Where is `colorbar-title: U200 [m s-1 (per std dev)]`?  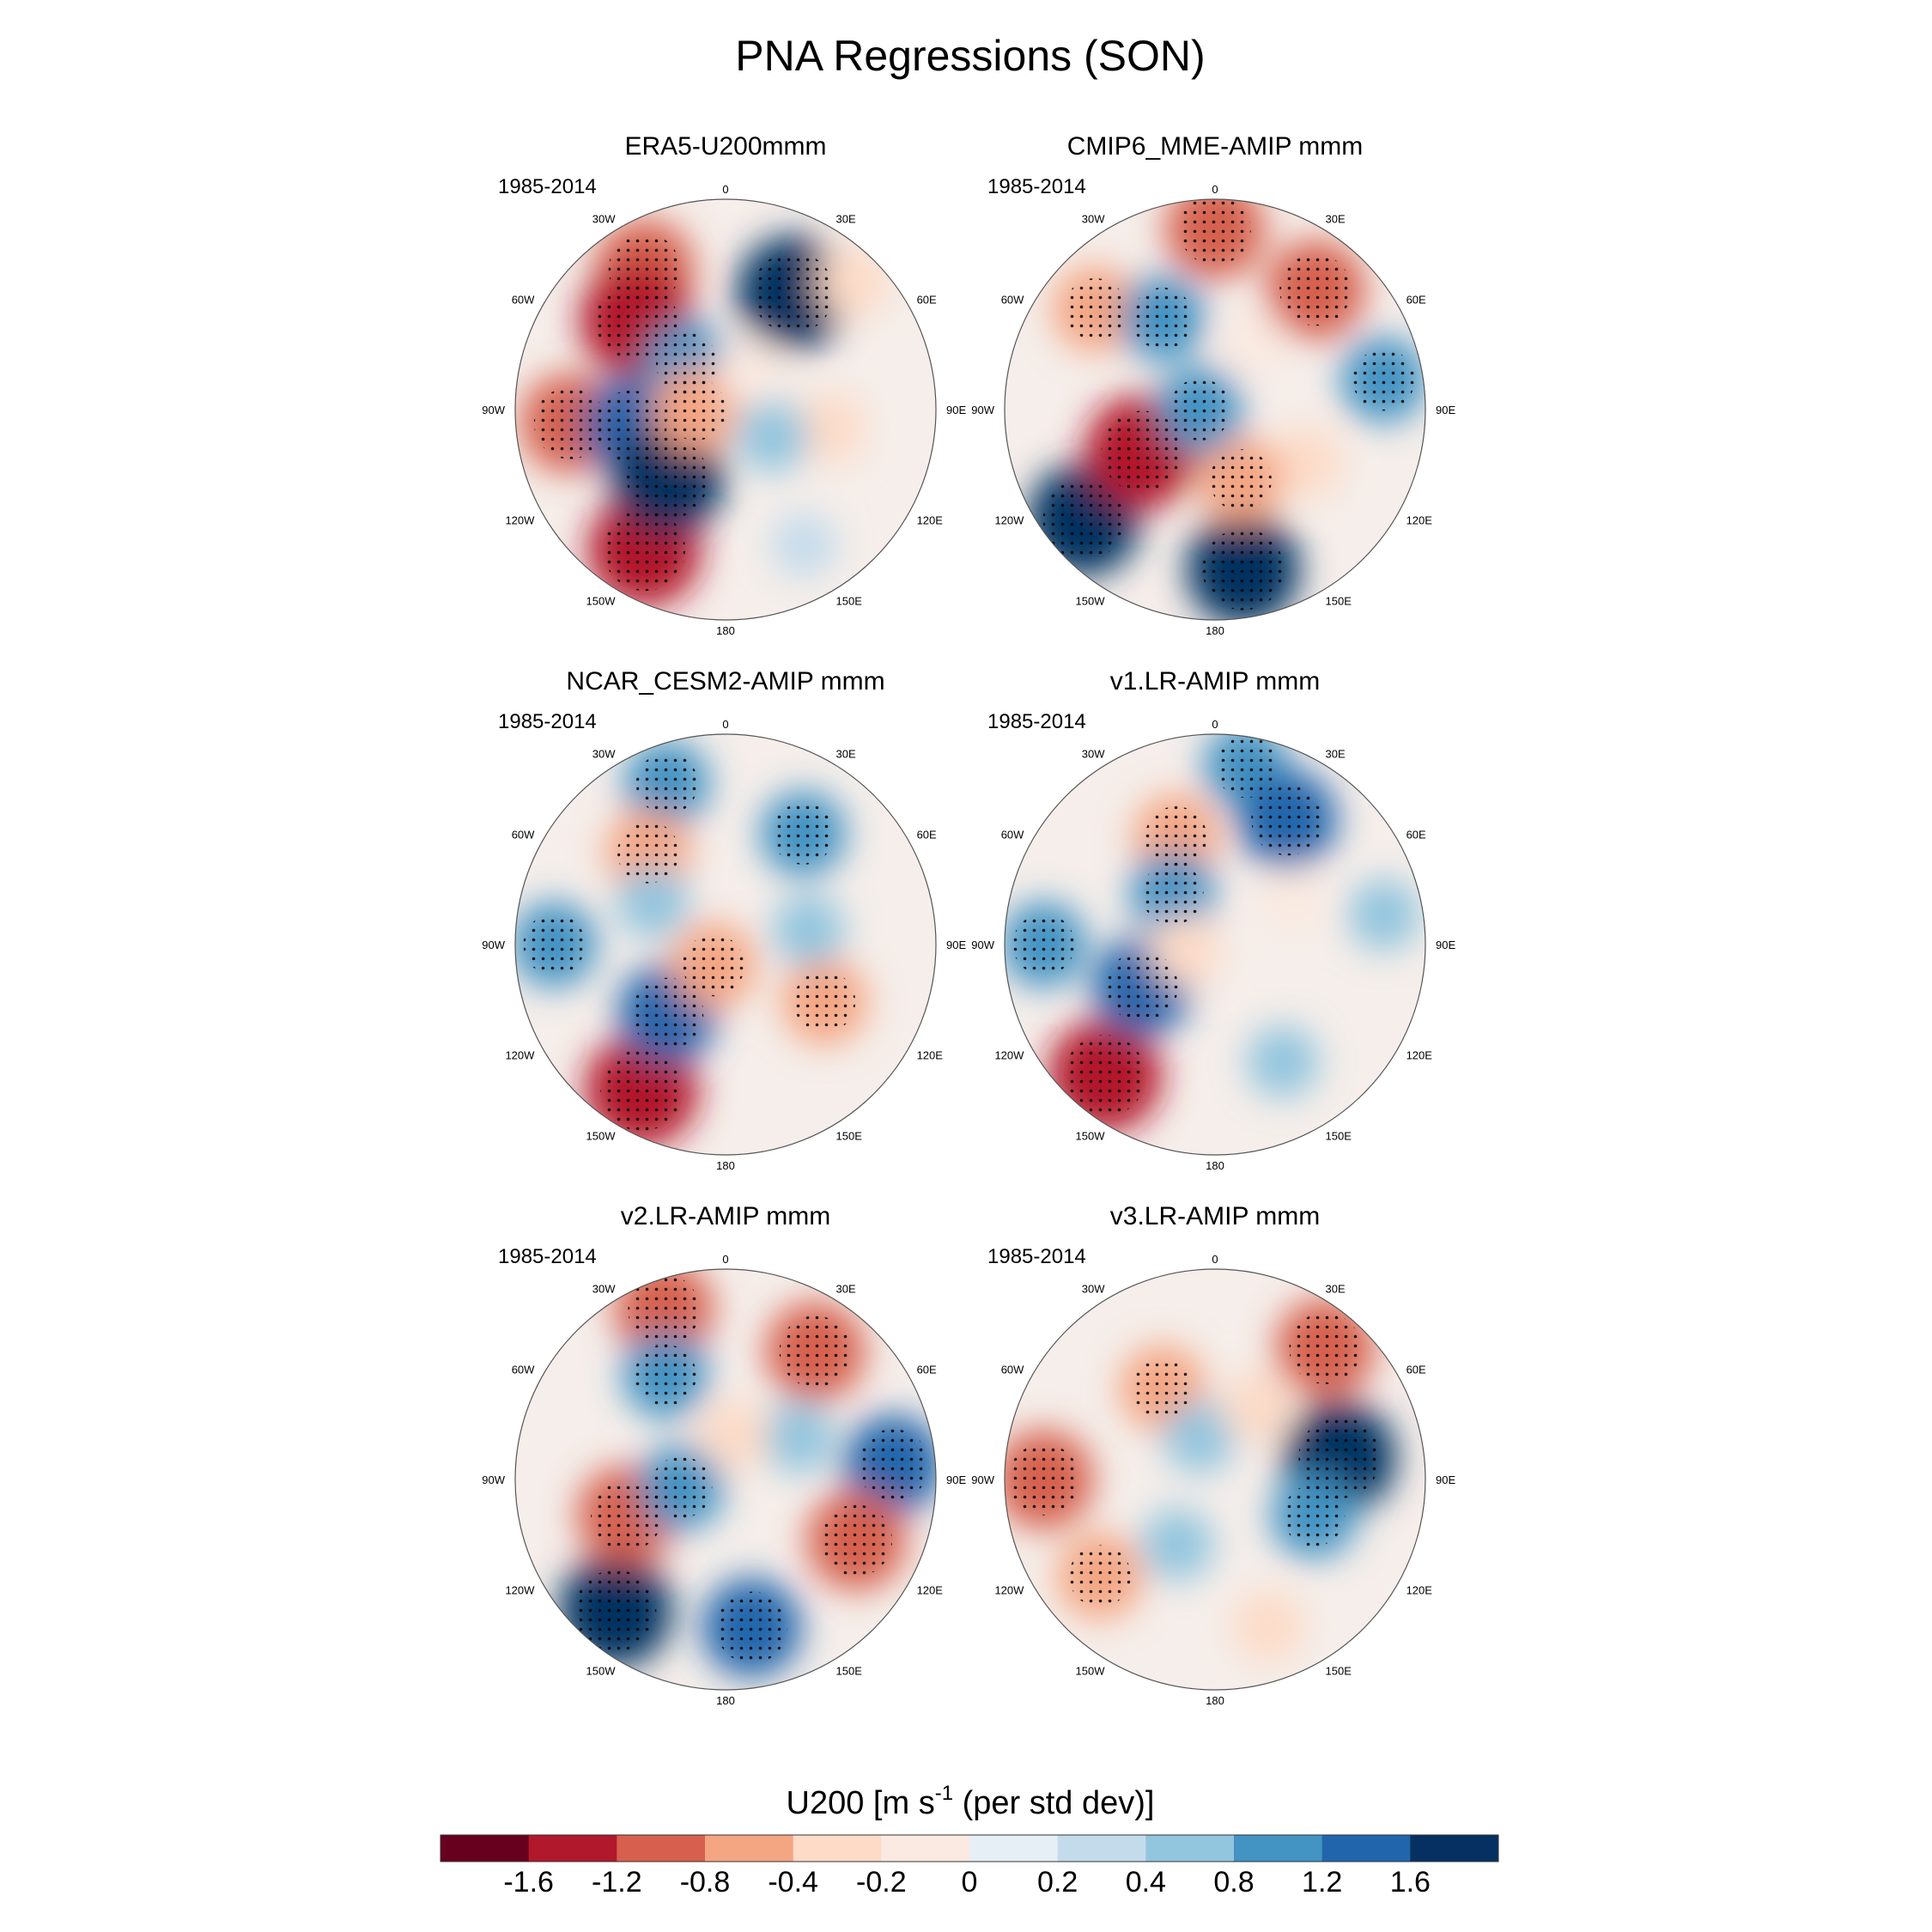 colorbar-title: U200 [m s-1 (per std dev)] is located at coordinates (971, 1801).